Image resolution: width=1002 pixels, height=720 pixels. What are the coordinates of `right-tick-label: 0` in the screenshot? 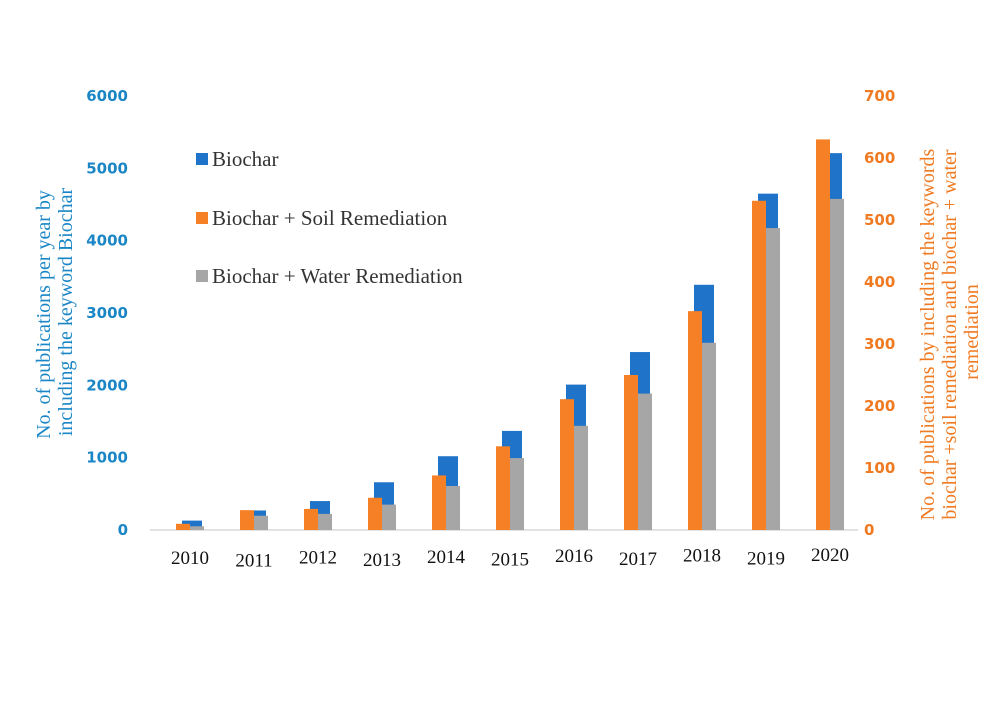 It's located at (869, 530).